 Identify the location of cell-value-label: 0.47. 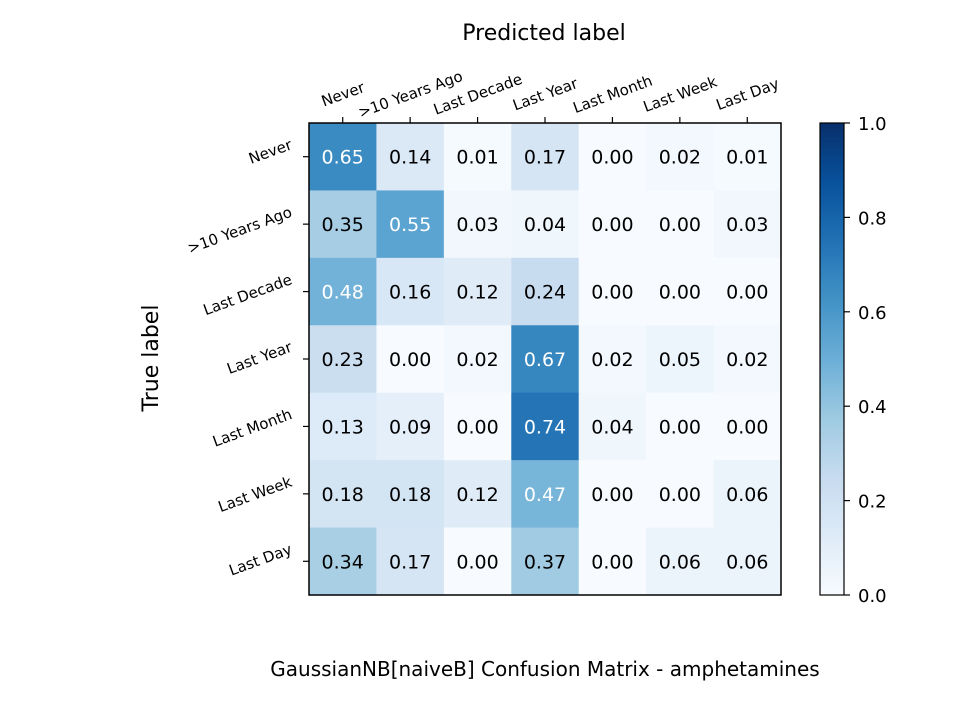
(545, 495).